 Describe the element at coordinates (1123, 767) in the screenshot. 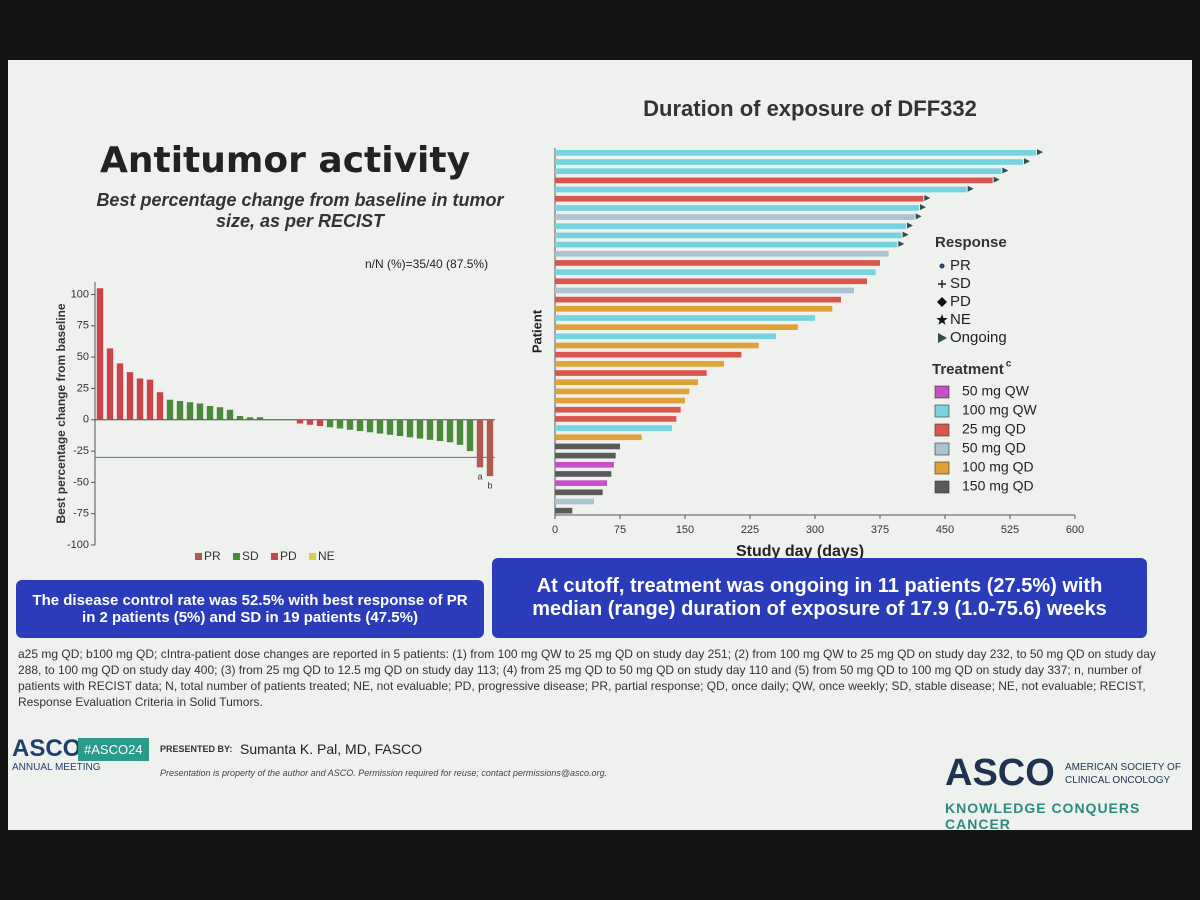

I see `asco-name: AMERICAN SOCIETY OF` at that location.